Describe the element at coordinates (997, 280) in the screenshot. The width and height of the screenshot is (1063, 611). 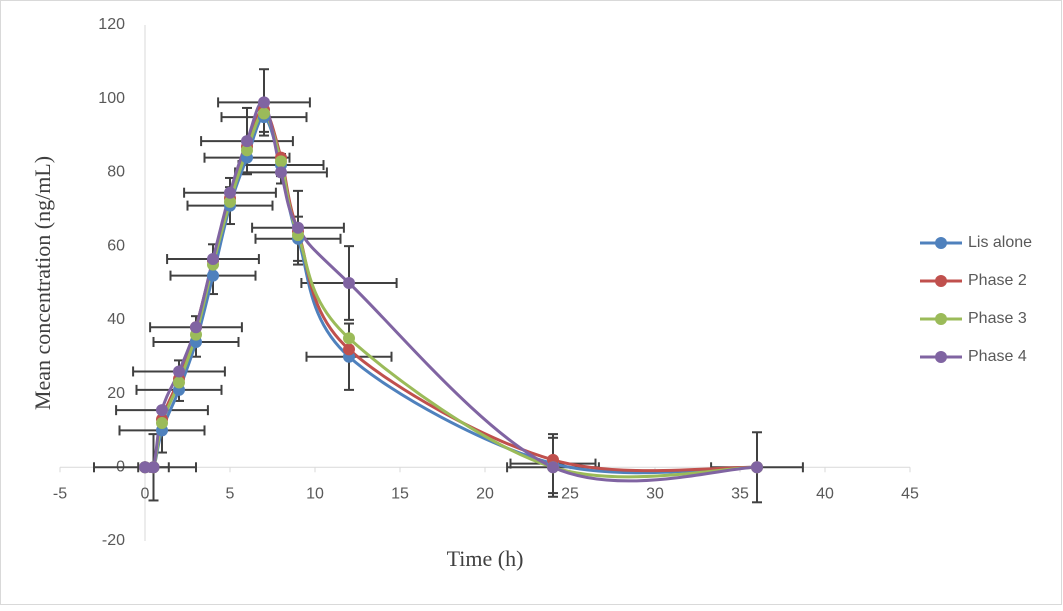
I see `legend-label: Phase 2` at that location.